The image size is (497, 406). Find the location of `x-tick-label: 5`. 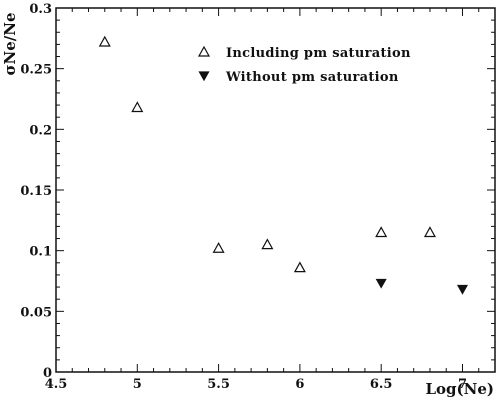

x-tick-label: 5 is located at coordinates (137, 384).